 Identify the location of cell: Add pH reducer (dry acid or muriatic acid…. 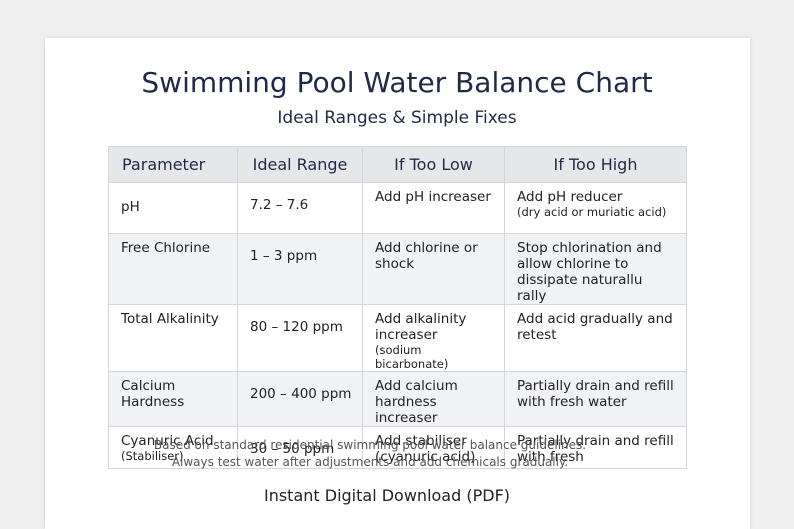
(595, 208).